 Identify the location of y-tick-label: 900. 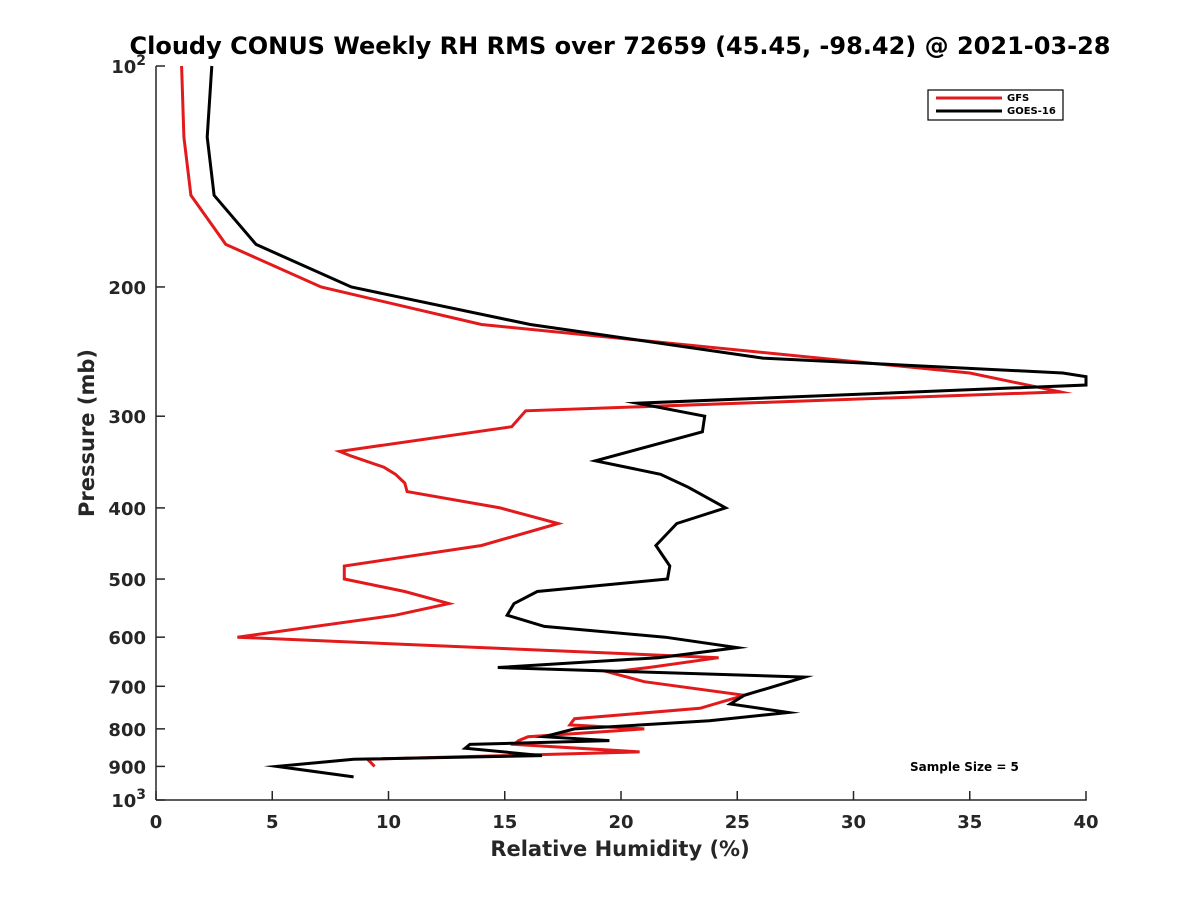
(127, 767).